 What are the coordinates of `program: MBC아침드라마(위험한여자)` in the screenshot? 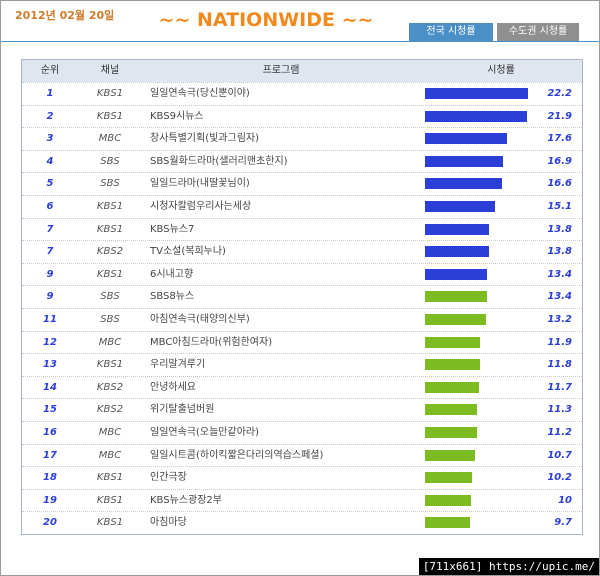 It's located at (211, 342).